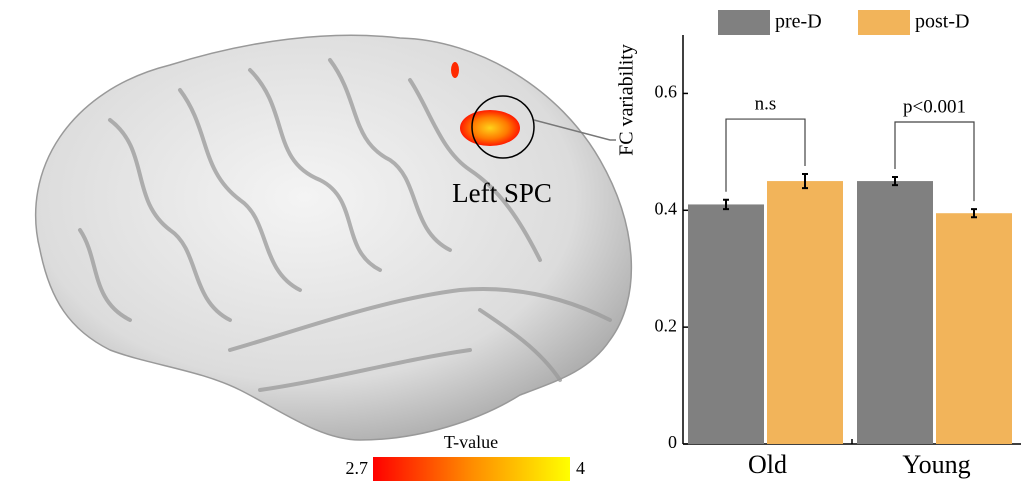  Describe the element at coordinates (672, 442) in the screenshot. I see `y-tick-label: 0` at that location.